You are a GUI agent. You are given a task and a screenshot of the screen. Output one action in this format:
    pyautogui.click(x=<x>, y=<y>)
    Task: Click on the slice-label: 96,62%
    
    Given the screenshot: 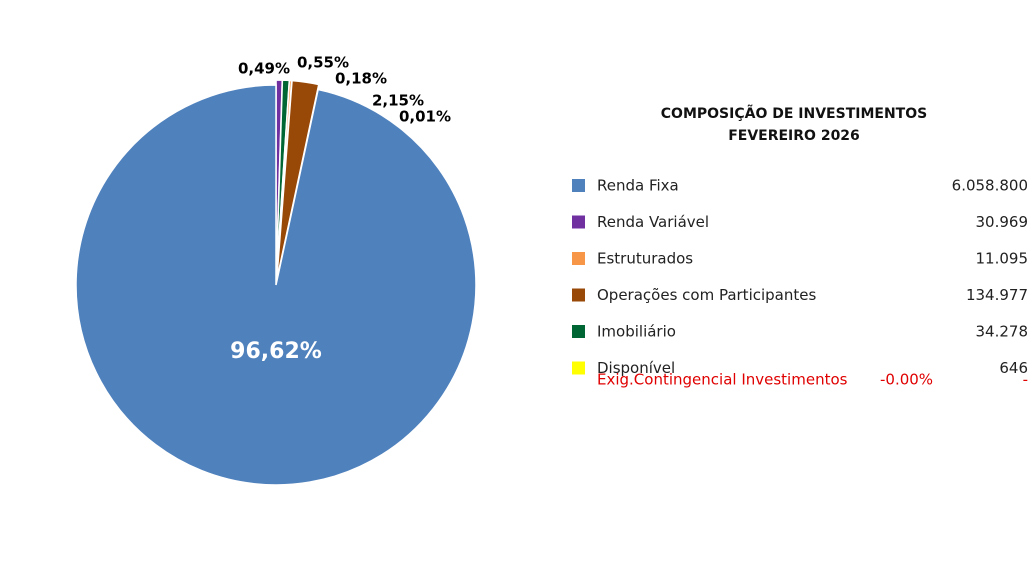 What is the action you would take?
    pyautogui.click(x=276, y=351)
    